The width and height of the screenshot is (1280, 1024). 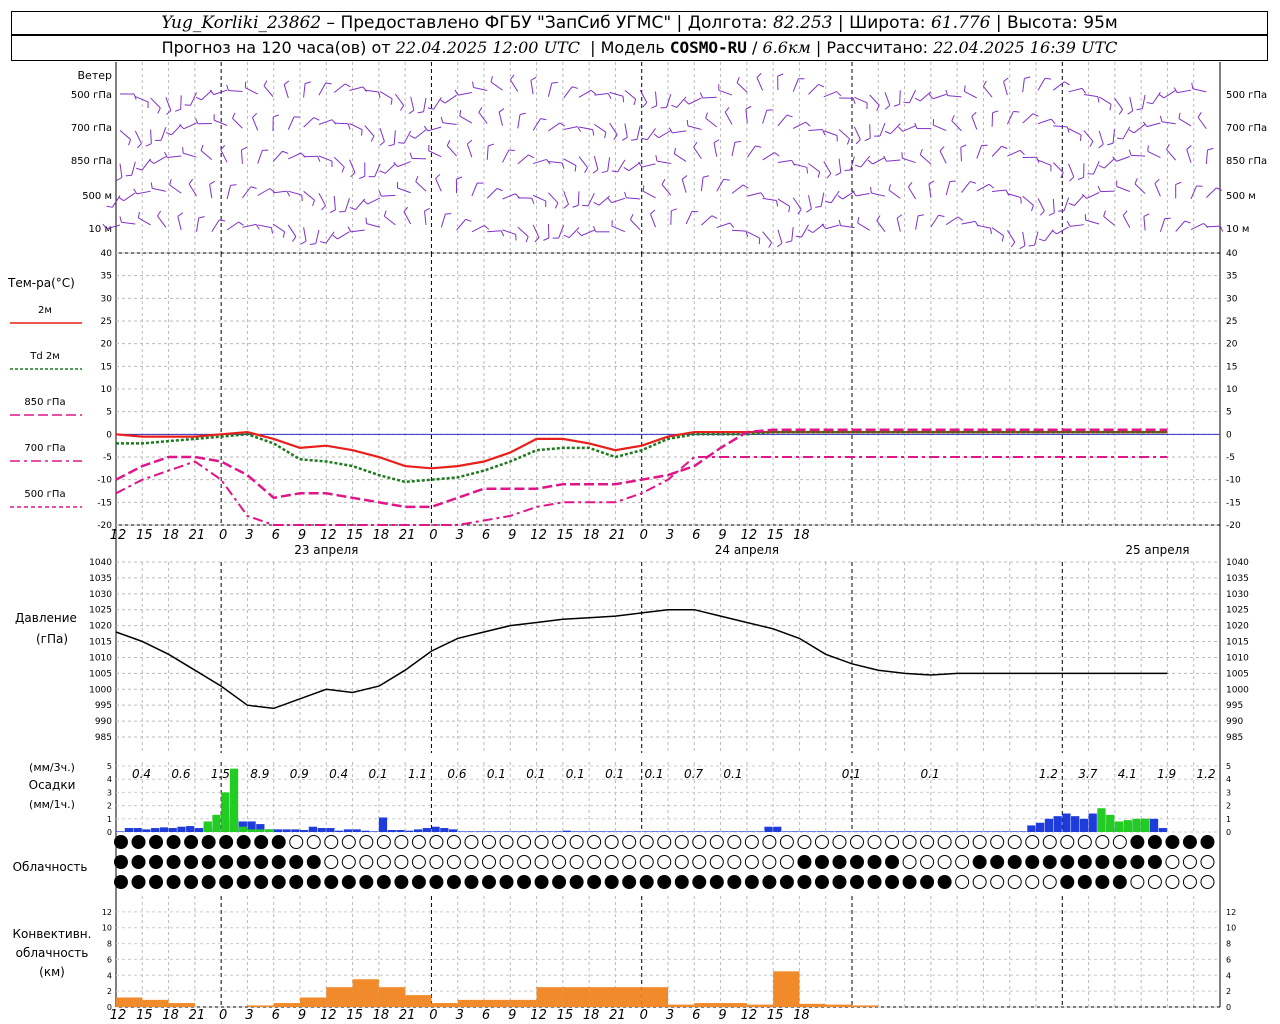 What do you see at coordinates (512, 1015) in the screenshot?
I see `hour-label-bottom: 9` at bounding box center [512, 1015].